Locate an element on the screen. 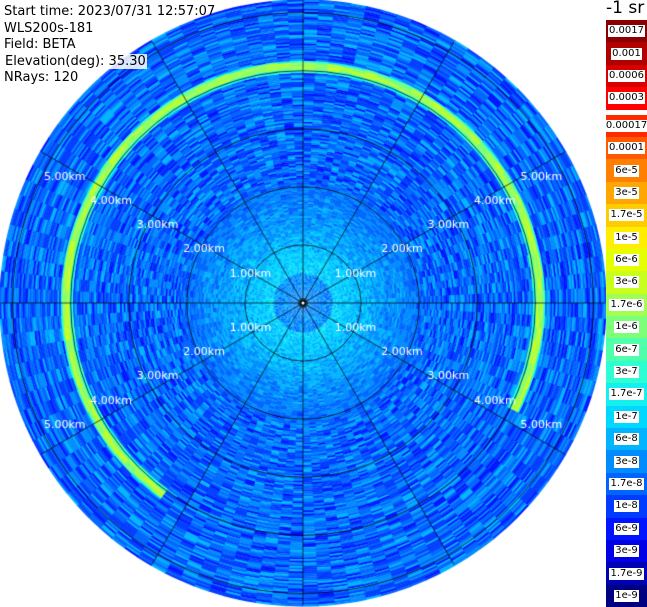  colorbar-tick-label: 6e-9 is located at coordinates (626, 528).